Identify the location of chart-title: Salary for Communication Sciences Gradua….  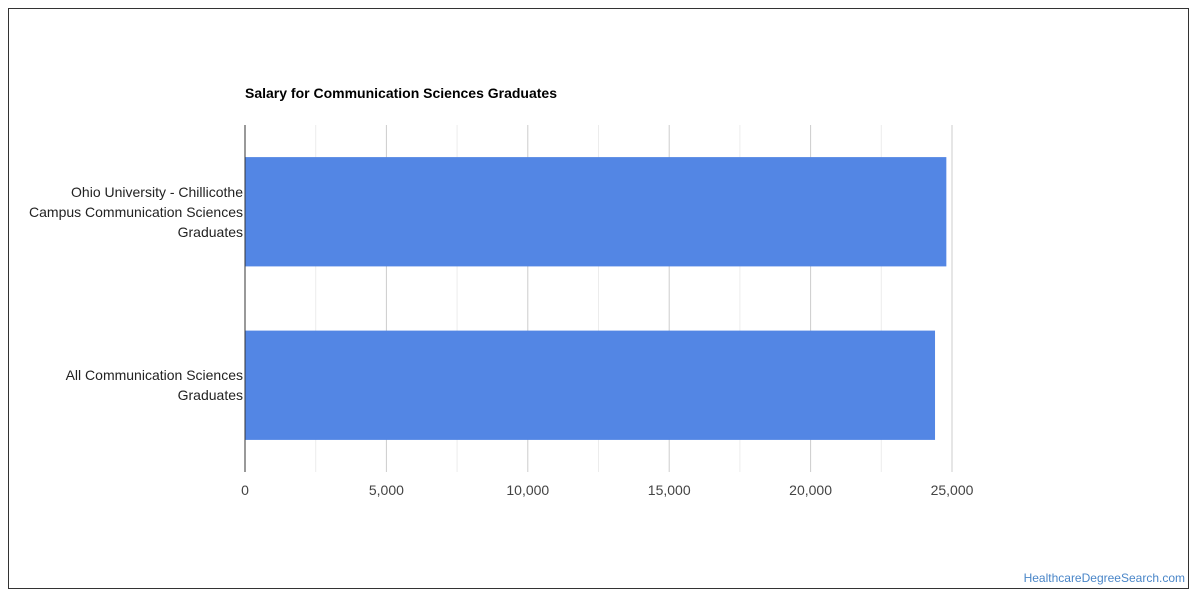
(401, 93).